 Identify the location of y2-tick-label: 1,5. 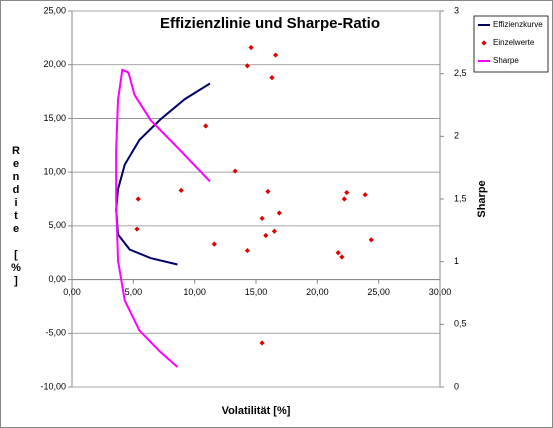
(460, 198).